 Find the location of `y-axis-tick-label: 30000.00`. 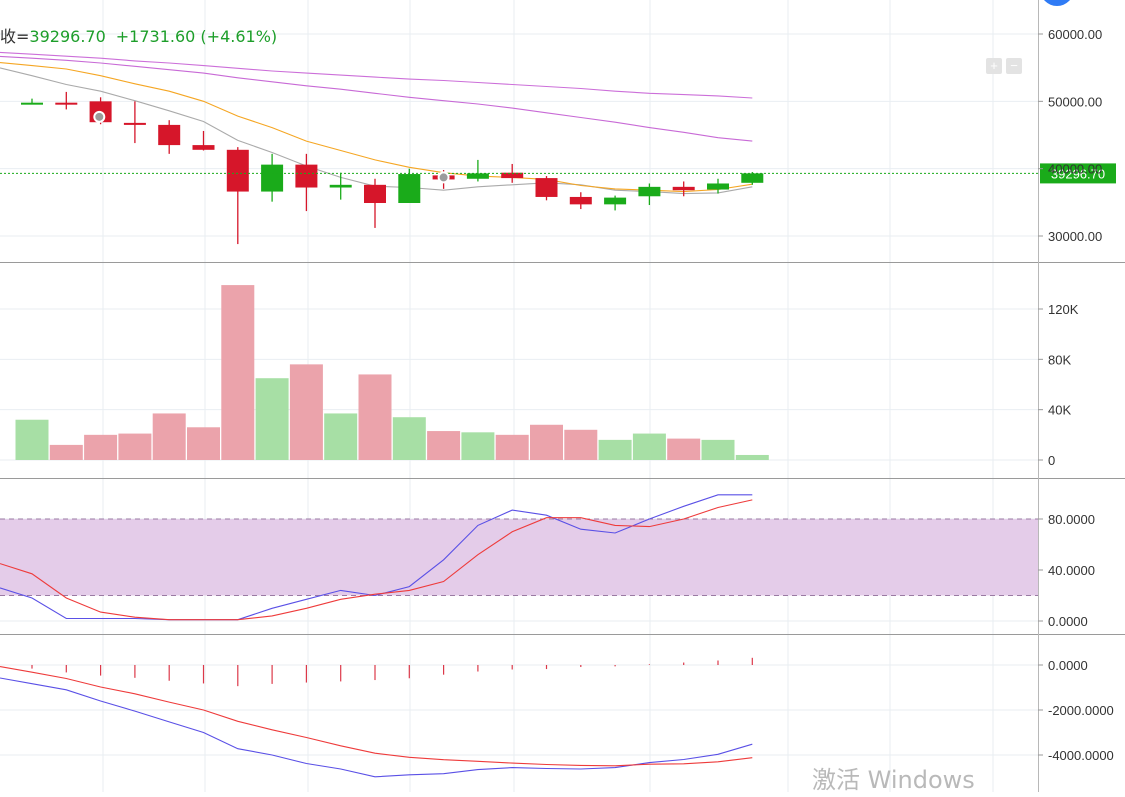

y-axis-tick-label: 30000.00 is located at coordinates (1075, 236).